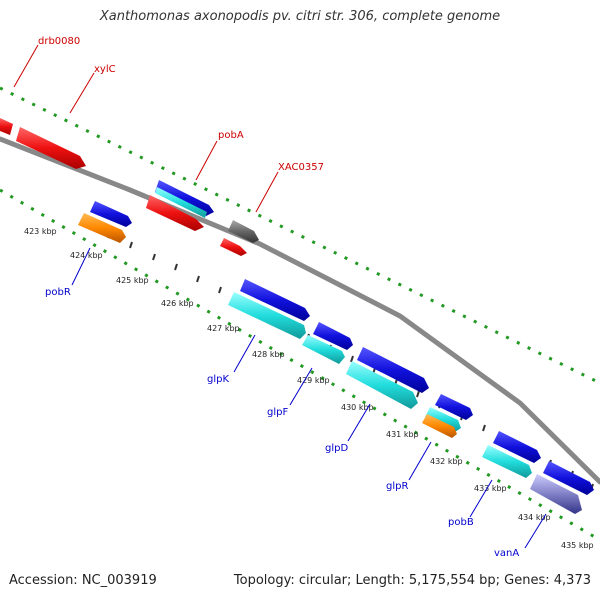  I want to click on gene-arrow-glpR, so click(439, 426).